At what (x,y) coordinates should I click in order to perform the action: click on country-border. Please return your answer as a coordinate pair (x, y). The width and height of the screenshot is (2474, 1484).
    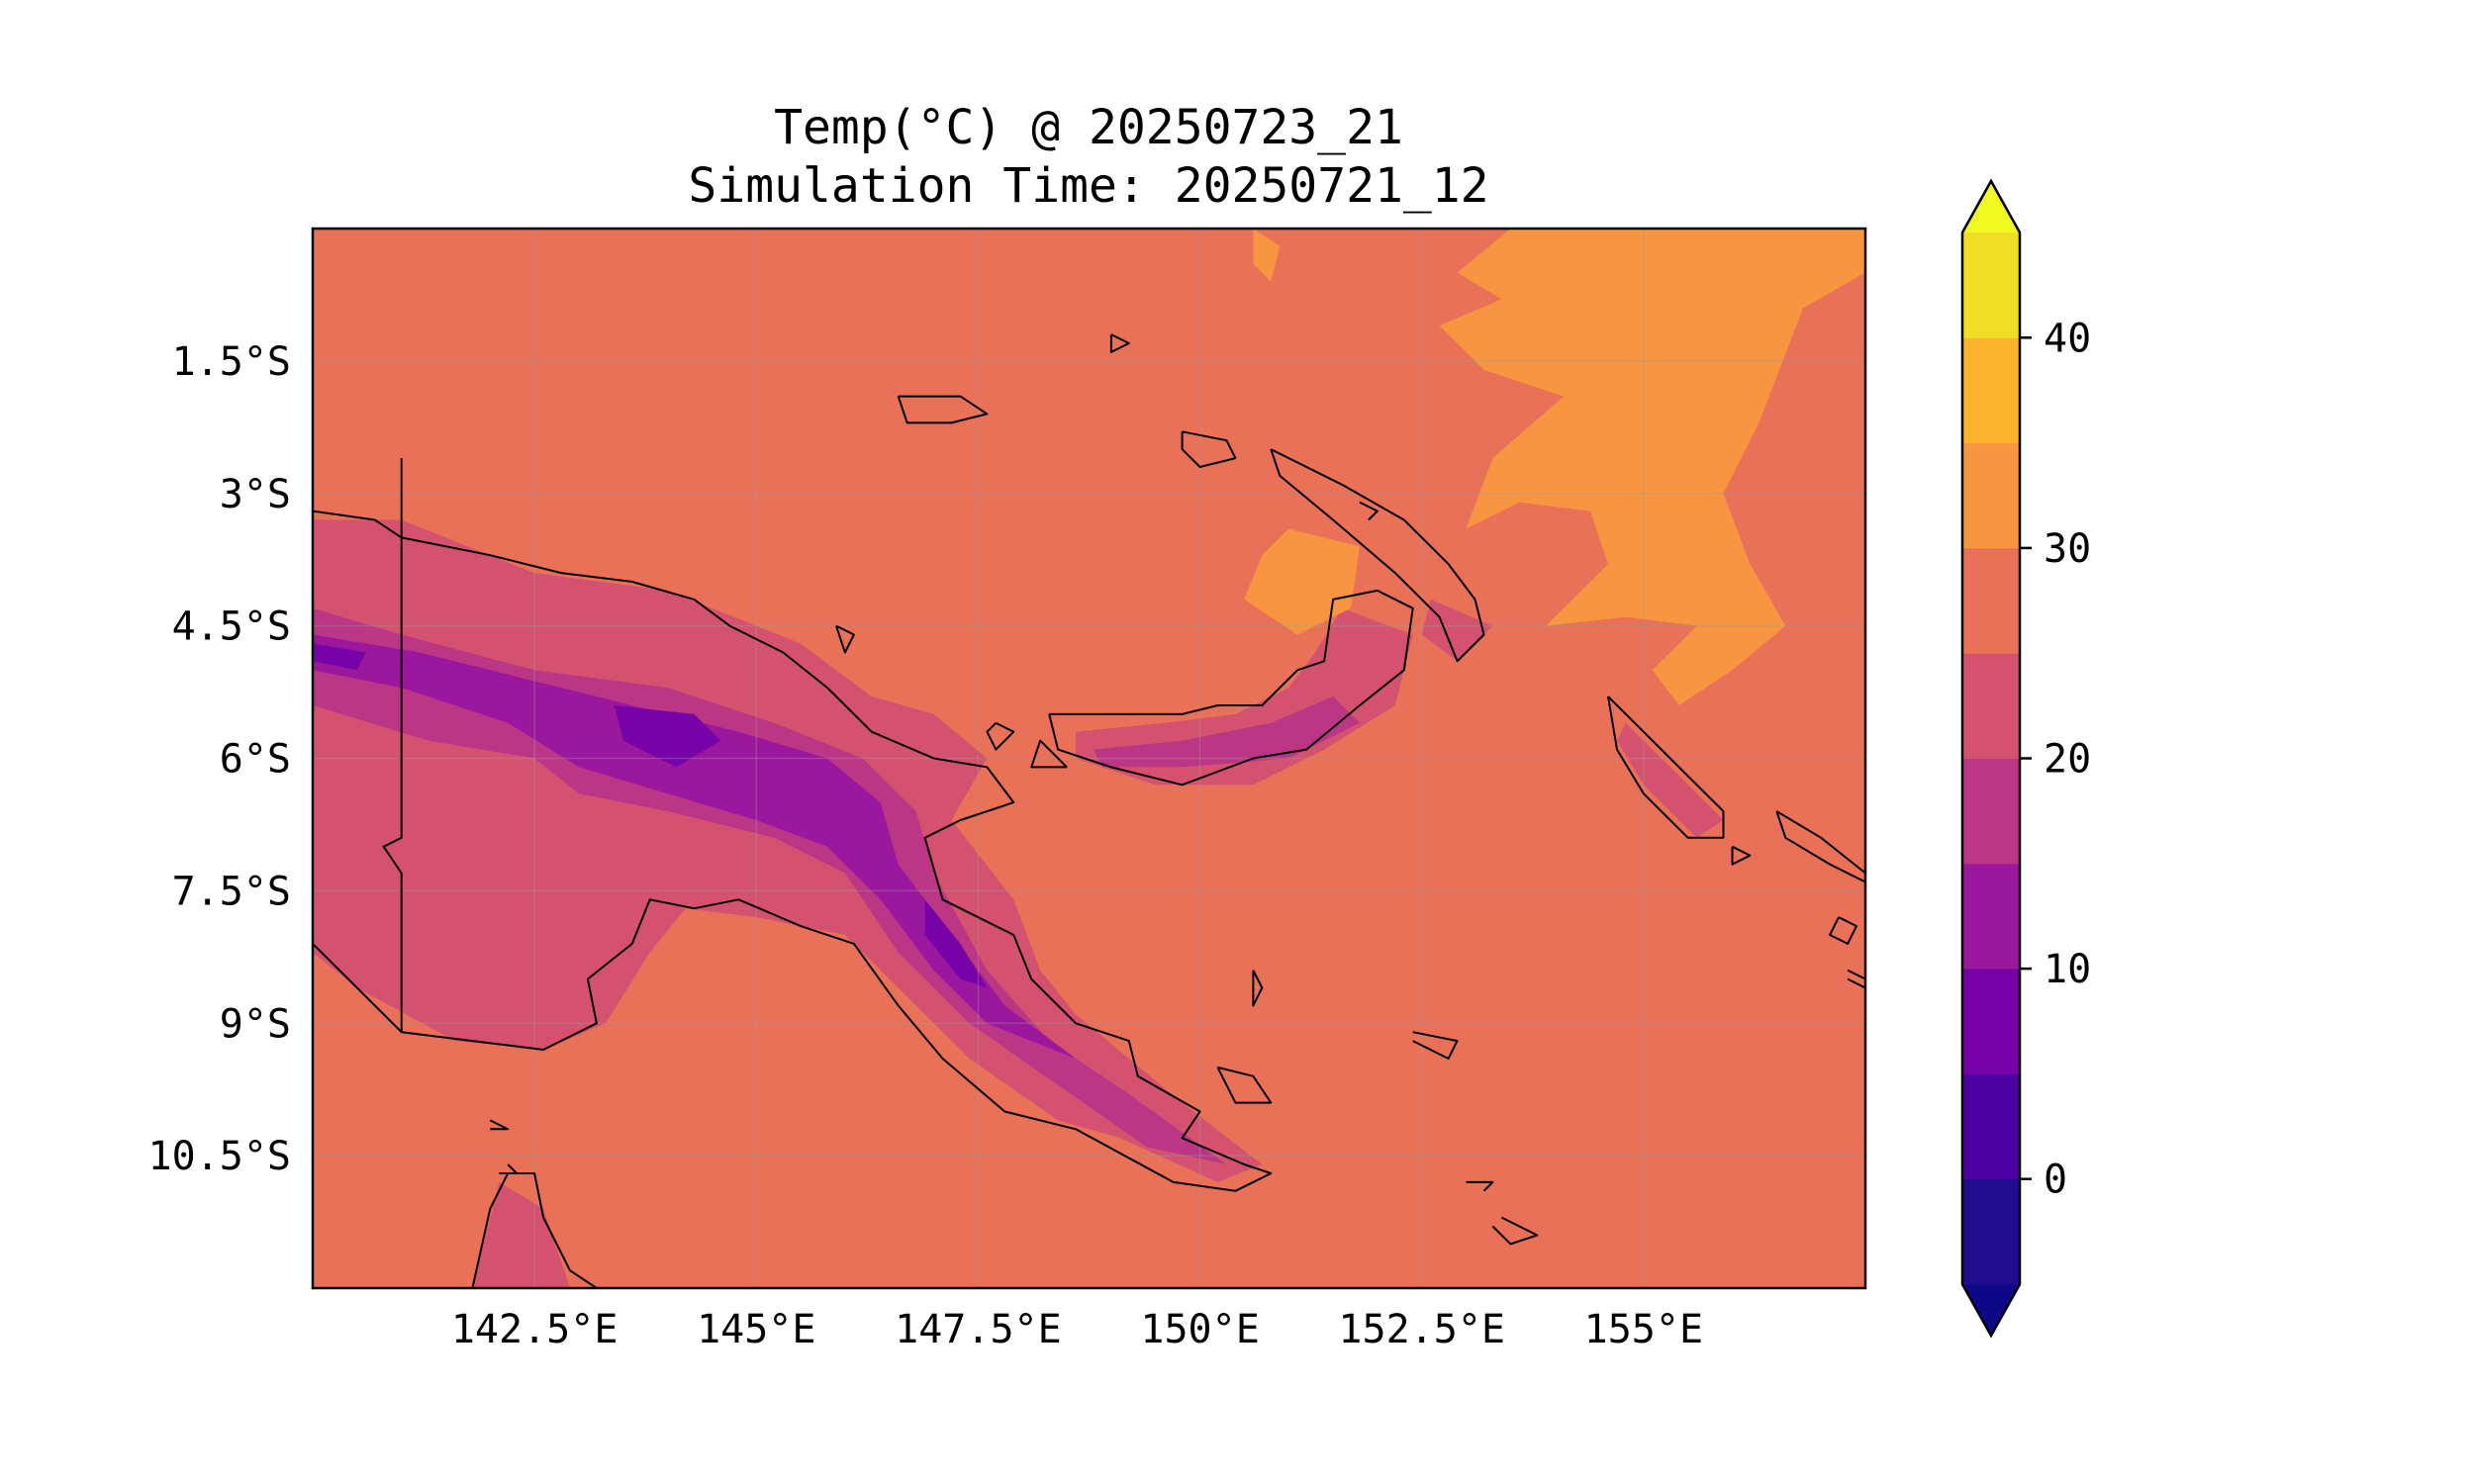
    Looking at the image, I should click on (393, 745).